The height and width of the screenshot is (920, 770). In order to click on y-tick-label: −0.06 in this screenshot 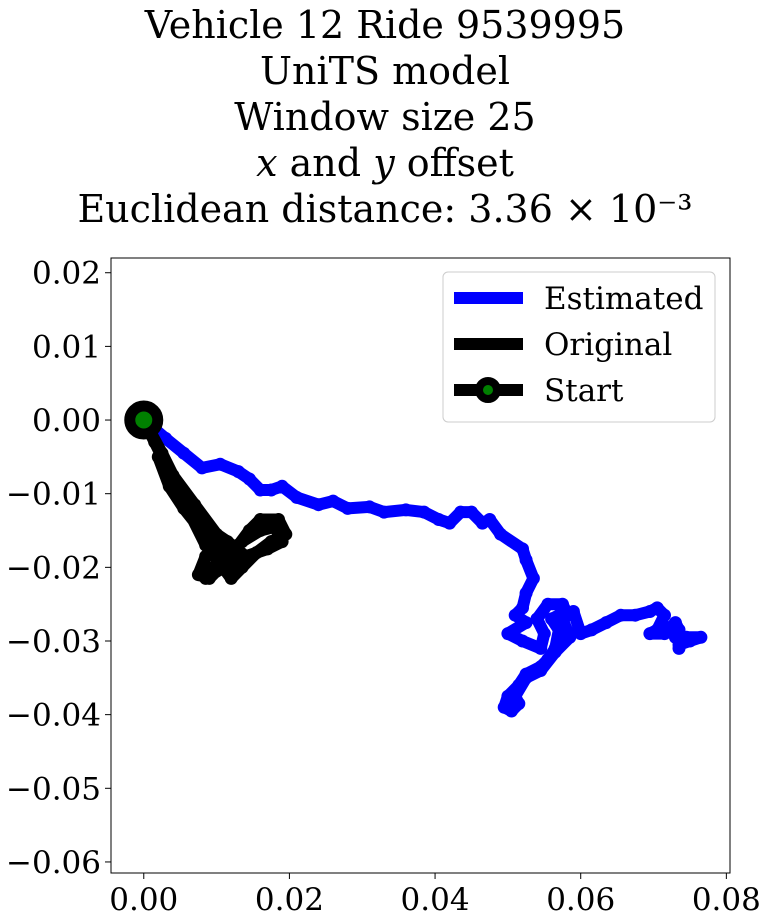, I will do `click(53, 863)`.